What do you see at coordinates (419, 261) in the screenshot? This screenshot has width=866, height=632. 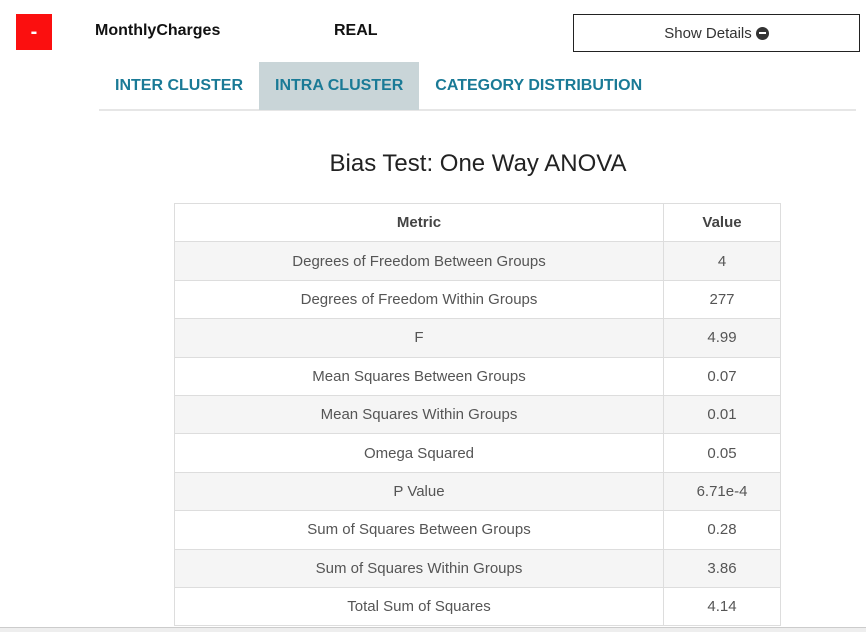 I see `metric-cell: Degrees of Freedom Between Groups` at bounding box center [419, 261].